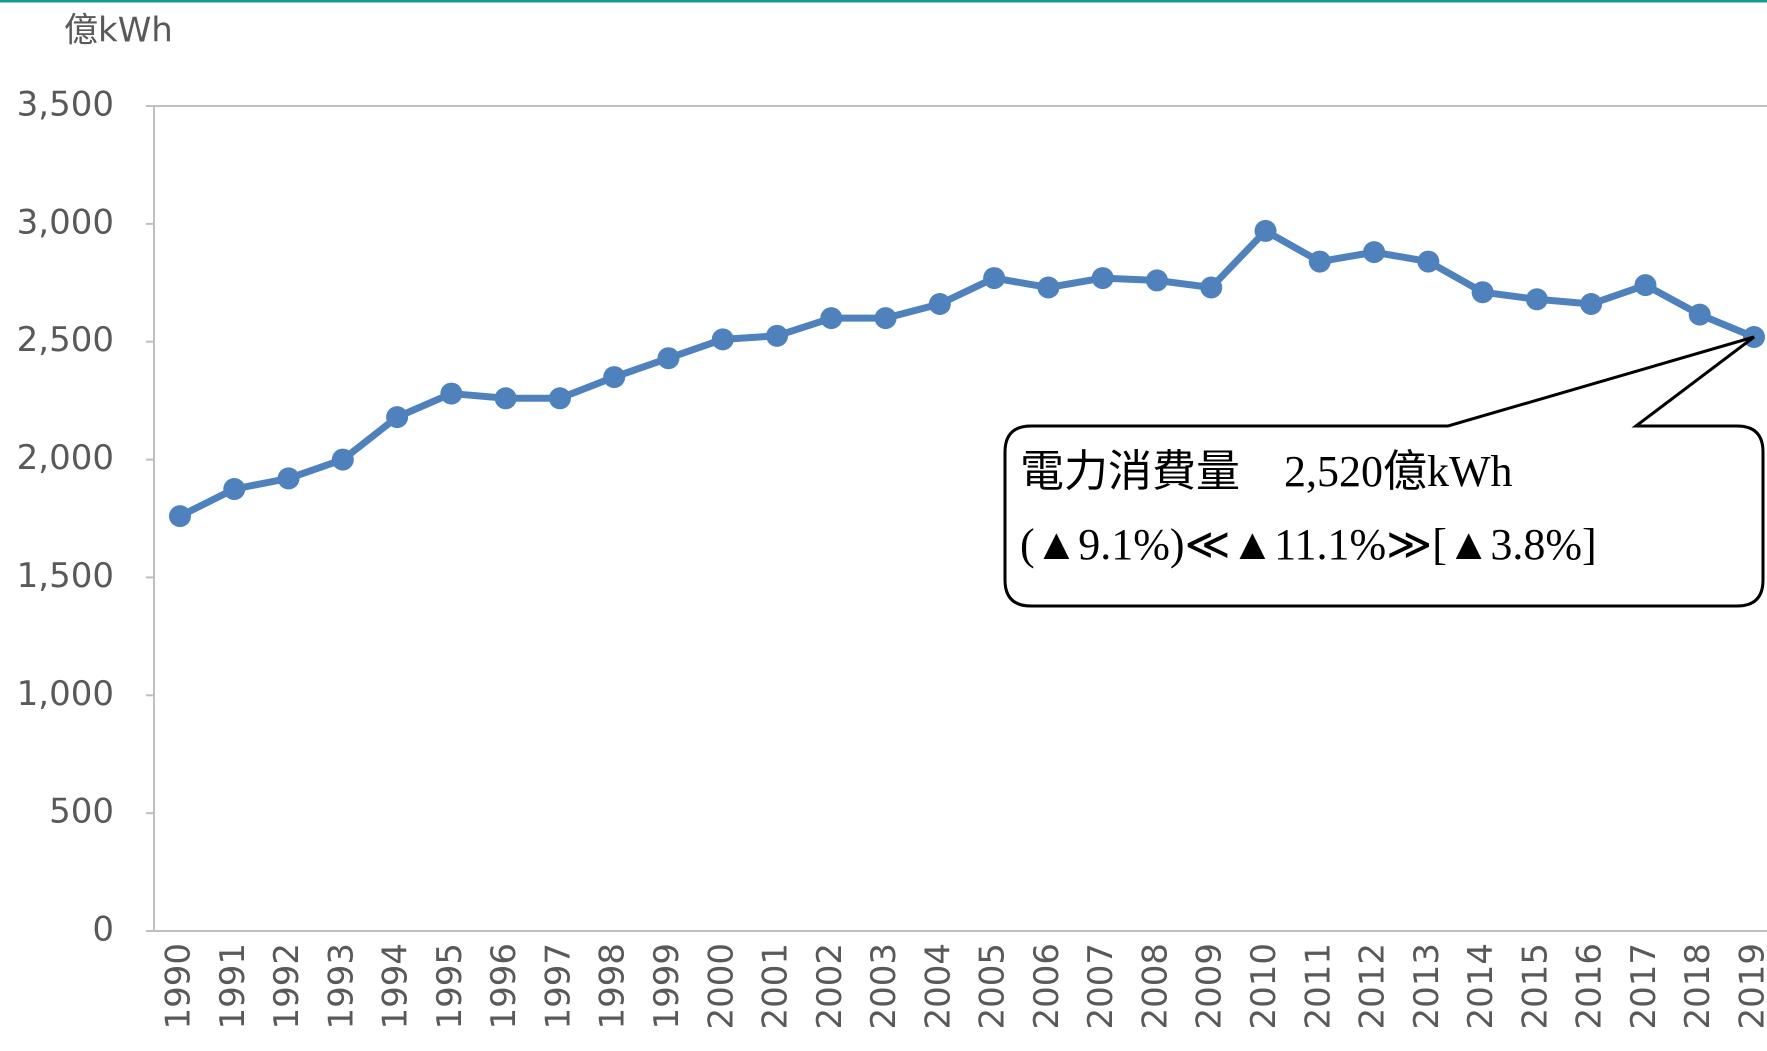  What do you see at coordinates (938, 986) in the screenshot?
I see `x-tick-label: 2004` at bounding box center [938, 986].